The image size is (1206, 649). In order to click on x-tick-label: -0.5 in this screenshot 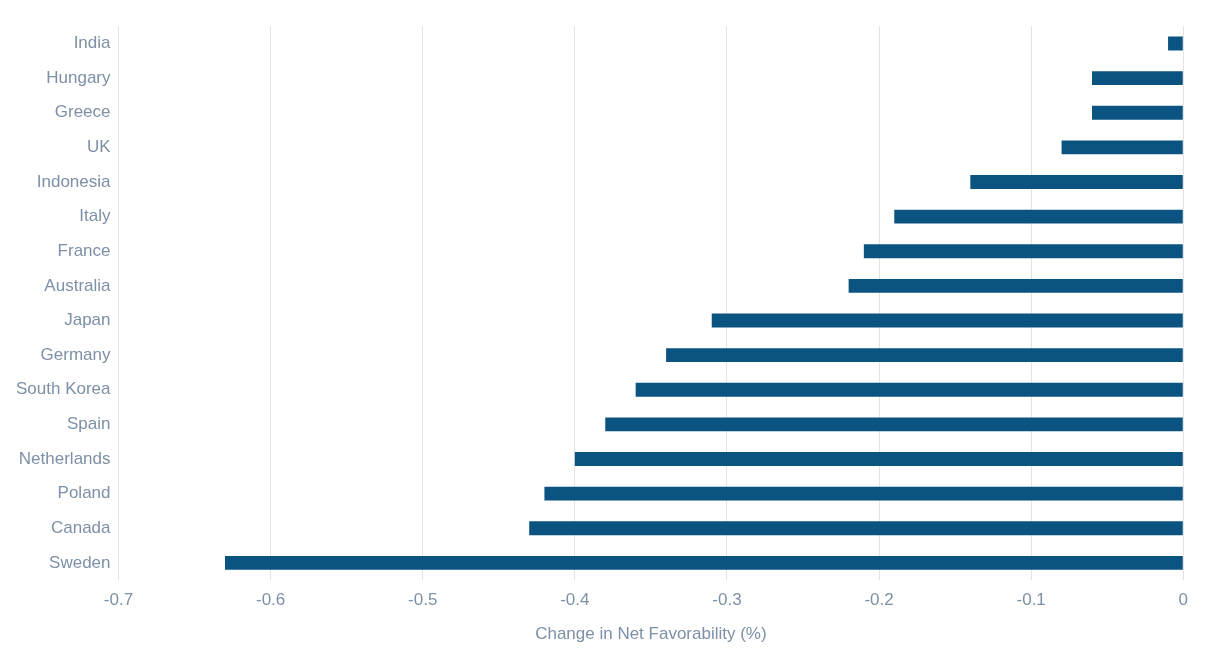, I will do `click(423, 600)`.